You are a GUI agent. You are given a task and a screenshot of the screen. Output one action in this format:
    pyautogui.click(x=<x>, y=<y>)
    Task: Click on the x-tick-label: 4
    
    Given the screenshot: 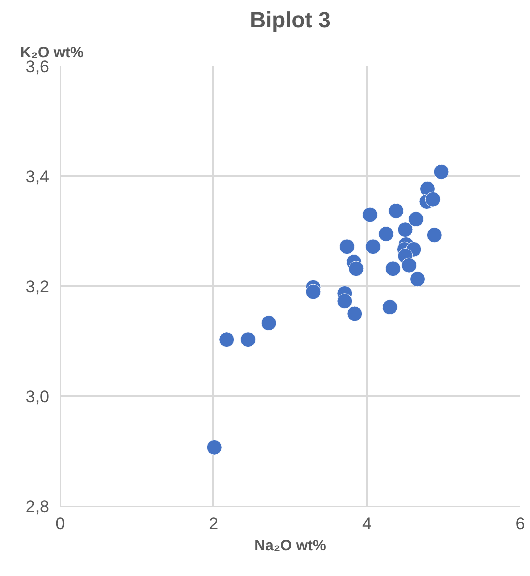 What is the action you would take?
    pyautogui.click(x=367, y=524)
    